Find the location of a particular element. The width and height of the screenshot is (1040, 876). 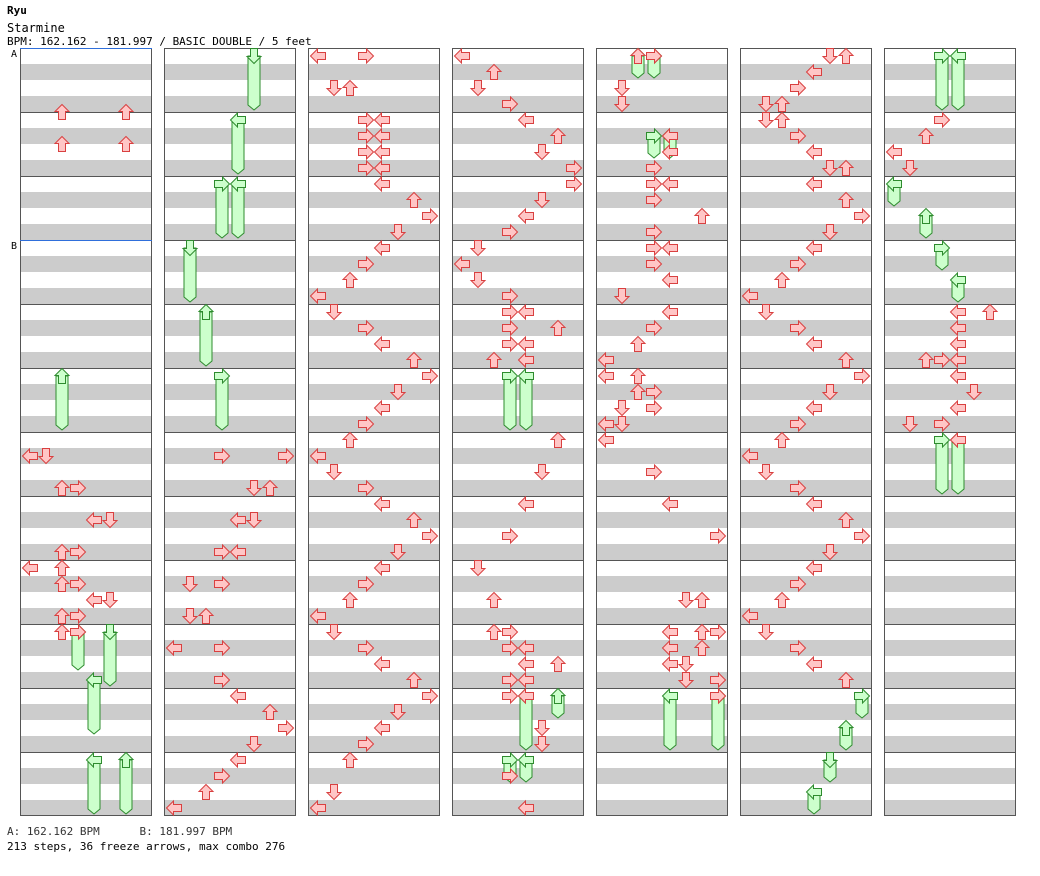

bpm-change-label: A is located at coordinates (14, 54).